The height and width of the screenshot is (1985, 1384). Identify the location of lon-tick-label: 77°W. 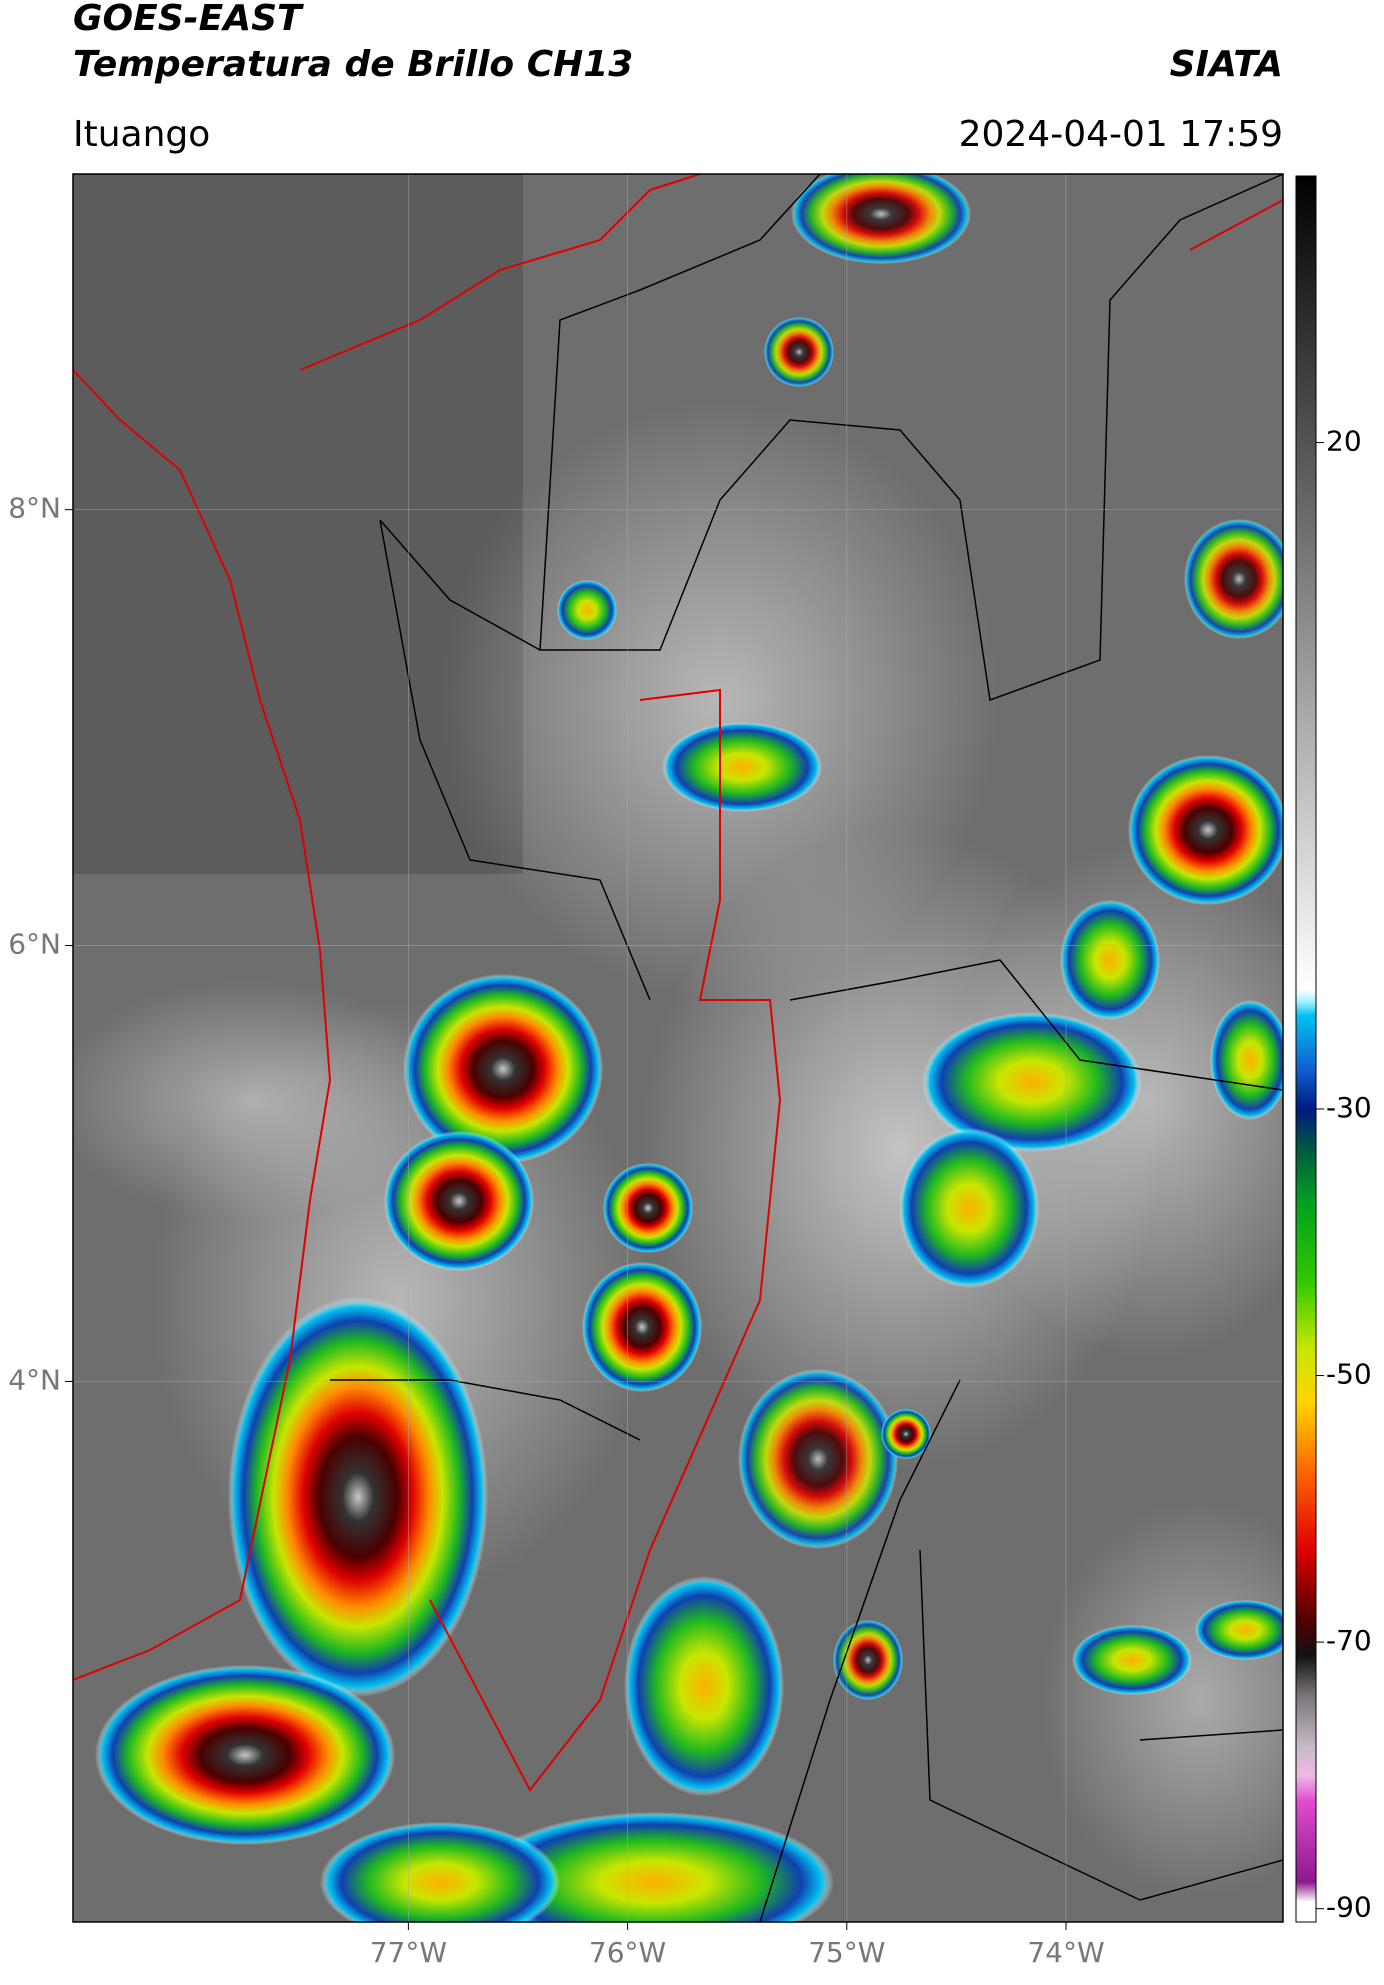
(408, 1952).